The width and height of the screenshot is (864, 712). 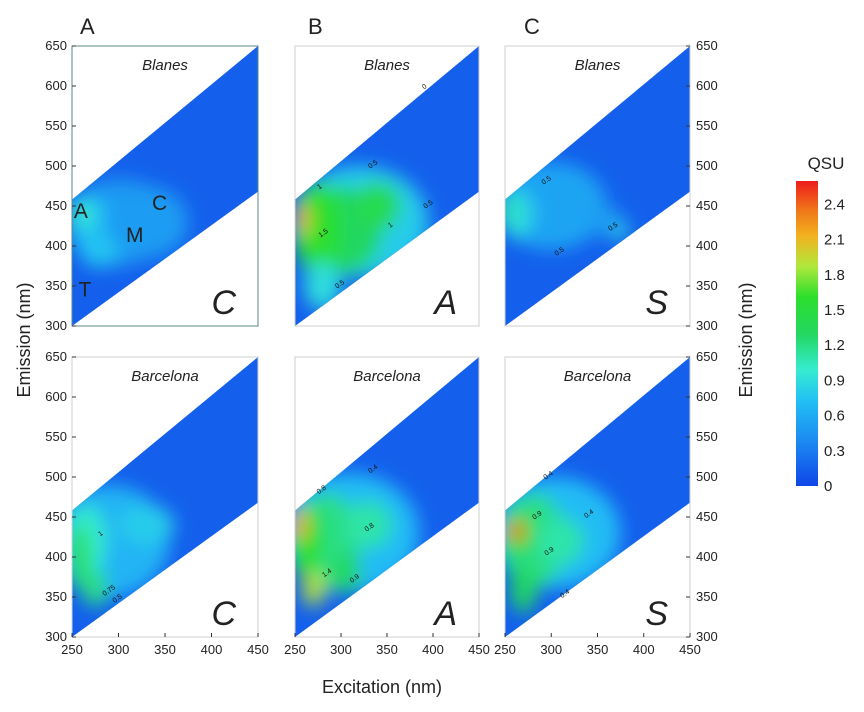 I want to click on contour-value-label: 1.5, so click(x=324, y=233).